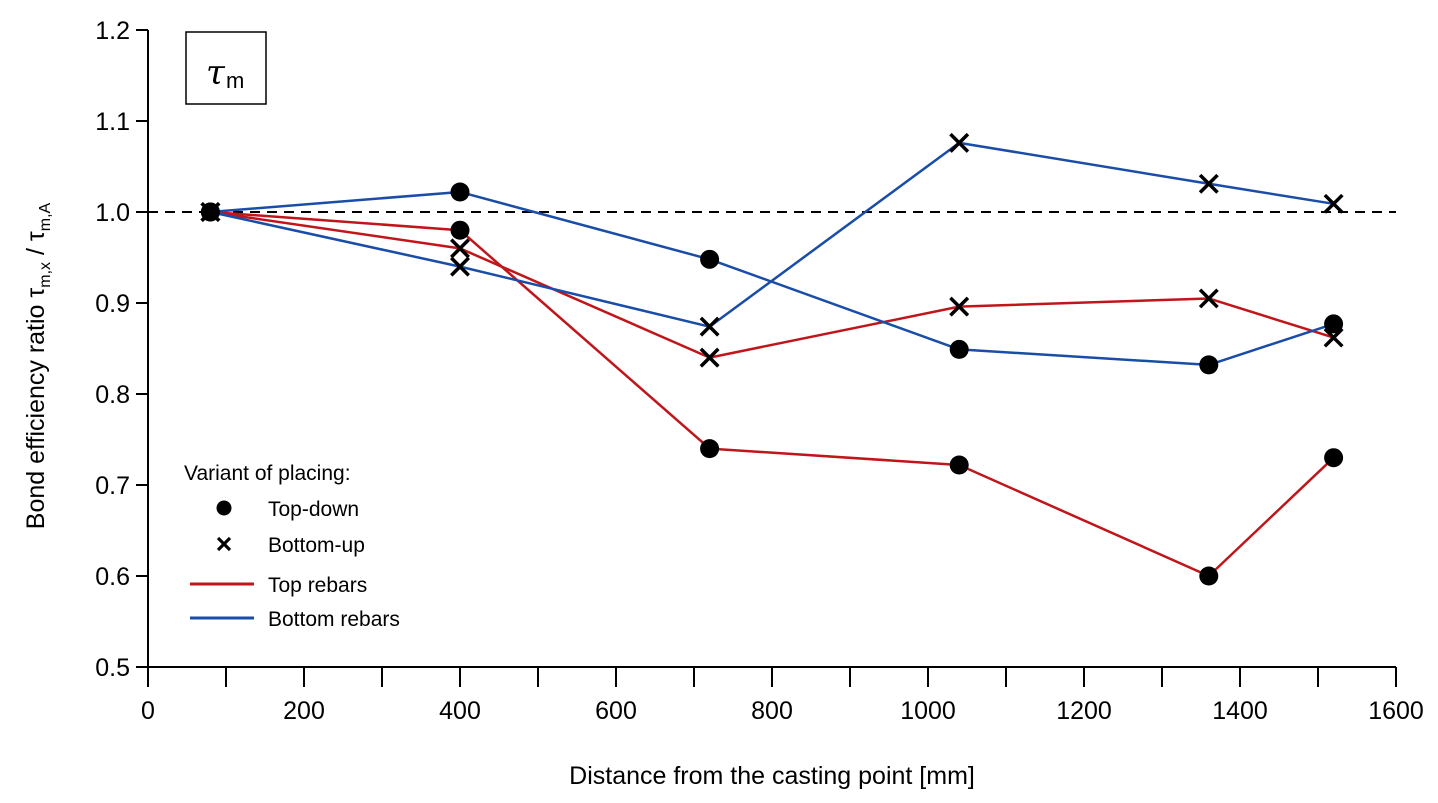  I want to click on x-tick-label: 1600, so click(1396, 711).